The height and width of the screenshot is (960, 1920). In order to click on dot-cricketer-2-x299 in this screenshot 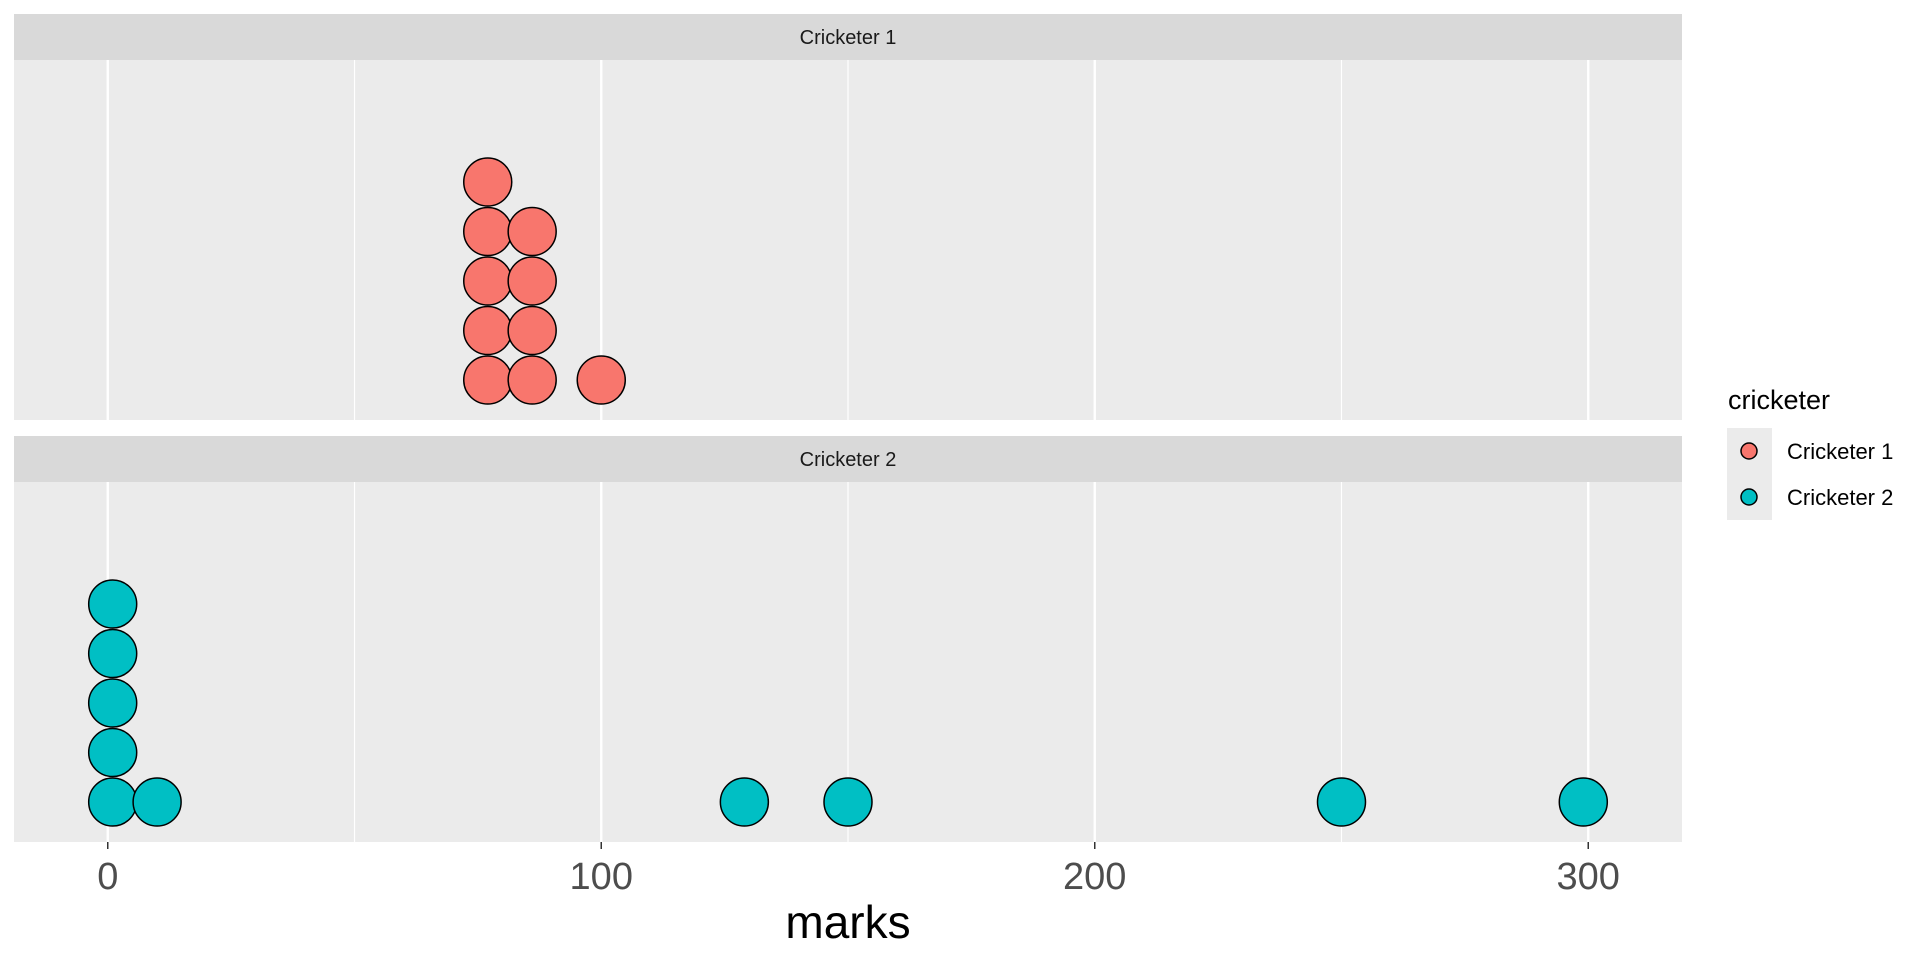, I will do `click(1583, 802)`.